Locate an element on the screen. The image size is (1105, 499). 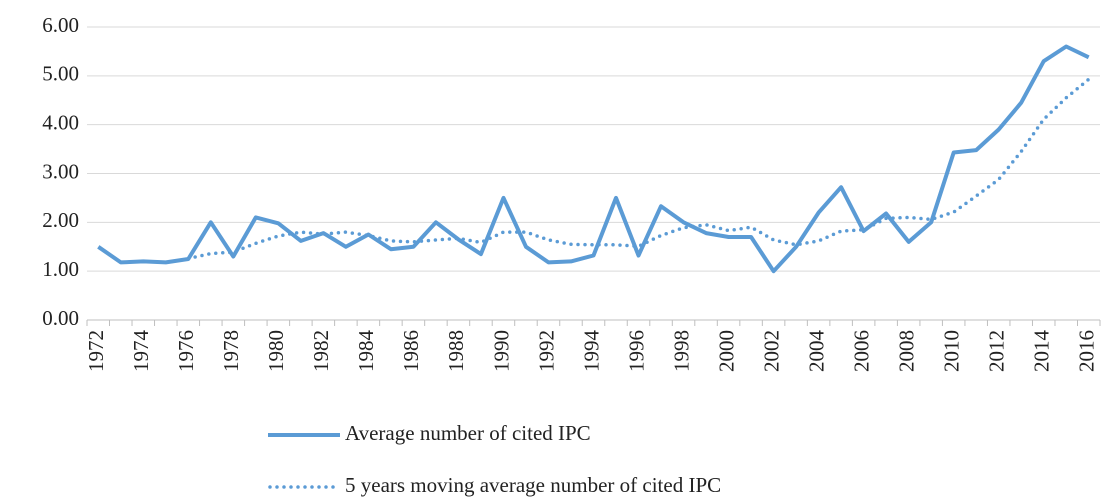
y-tick-label: 3.00 is located at coordinates (60, 171).